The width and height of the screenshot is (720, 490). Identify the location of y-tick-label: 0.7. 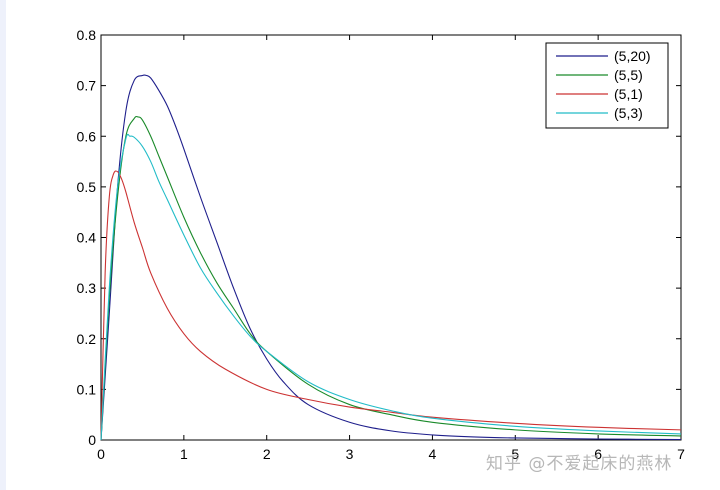
(87, 86).